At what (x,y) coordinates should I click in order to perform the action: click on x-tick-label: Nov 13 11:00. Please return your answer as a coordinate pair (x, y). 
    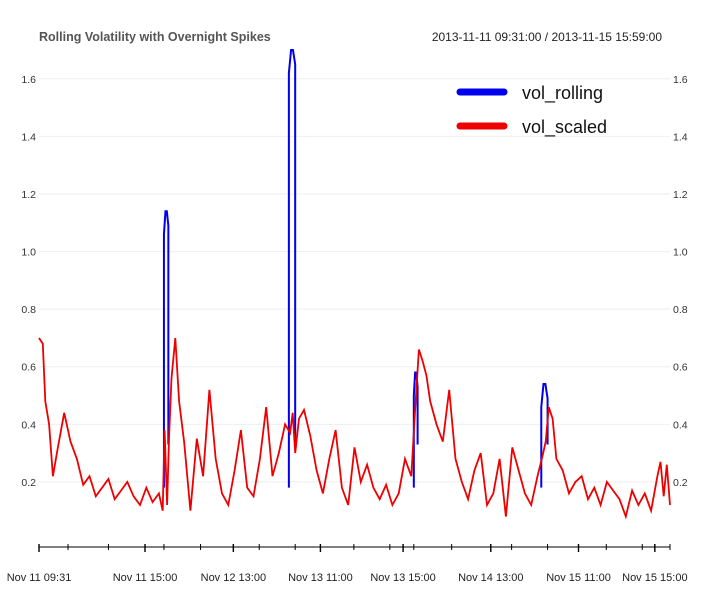
    Looking at the image, I should click on (320, 578).